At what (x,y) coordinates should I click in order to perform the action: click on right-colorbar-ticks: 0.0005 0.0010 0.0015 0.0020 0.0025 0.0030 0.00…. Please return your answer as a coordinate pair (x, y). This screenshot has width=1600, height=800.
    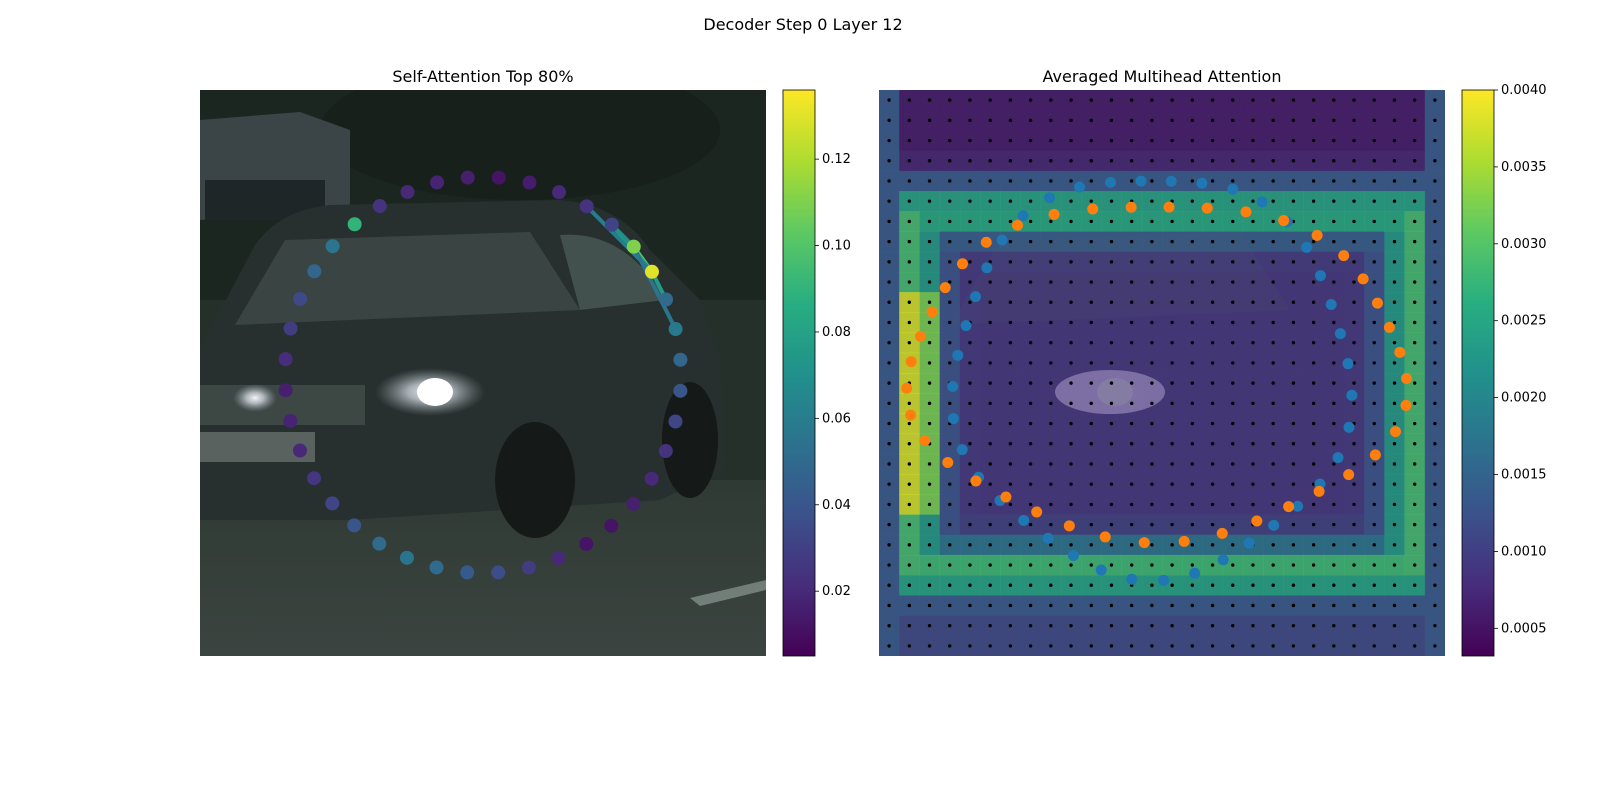
    Looking at the image, I should click on (1520, 359).